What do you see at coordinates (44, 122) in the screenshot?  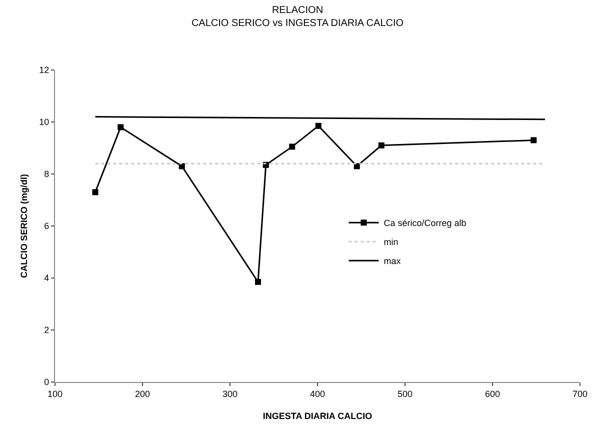 I see `y-tick-label: 10` at bounding box center [44, 122].